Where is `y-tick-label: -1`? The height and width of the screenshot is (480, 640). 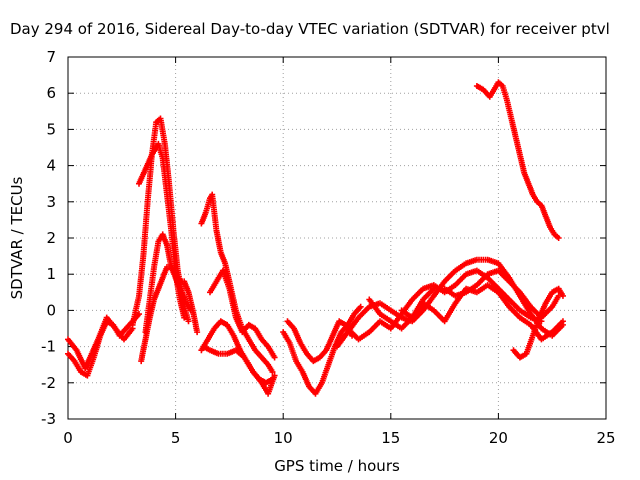
y-tick-label: -1 is located at coordinates (48, 347).